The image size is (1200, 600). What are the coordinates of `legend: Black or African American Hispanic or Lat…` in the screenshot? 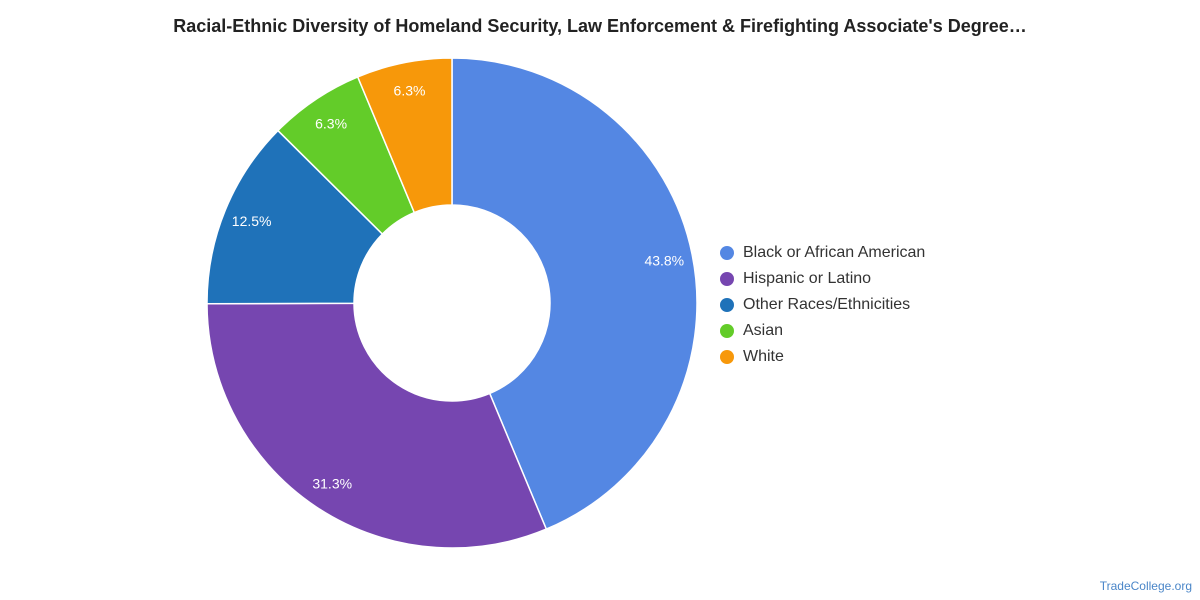 It's located at (822, 305).